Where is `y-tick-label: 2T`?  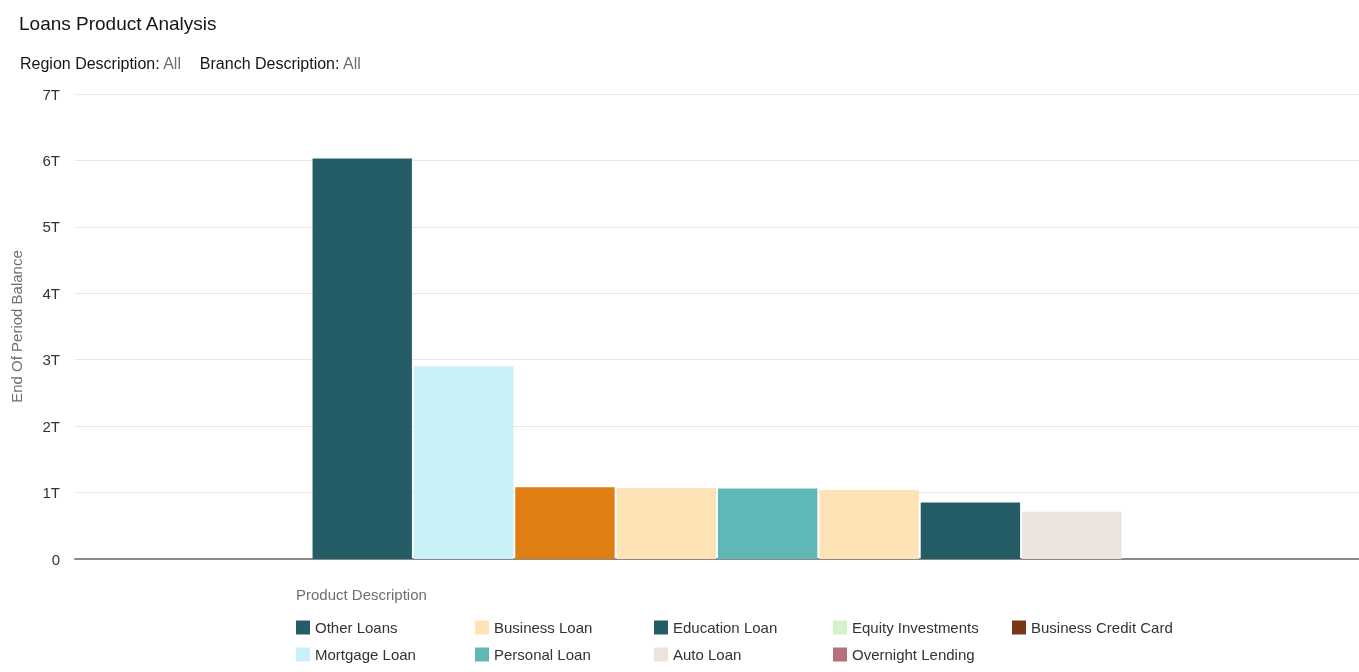
y-tick-label: 2T is located at coordinates (51, 426).